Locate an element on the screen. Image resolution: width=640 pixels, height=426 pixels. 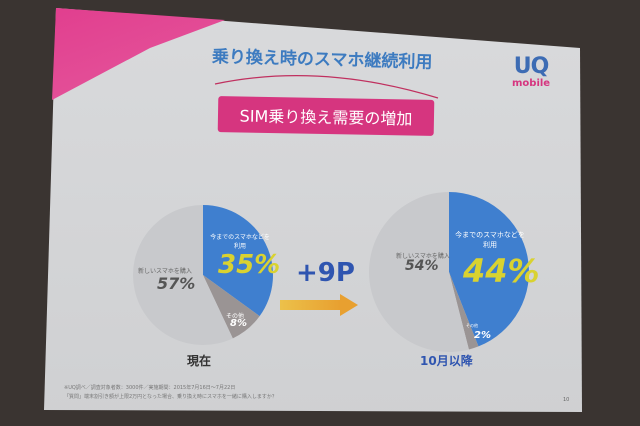
pie1-value-new: 57% is located at coordinates (176, 283).